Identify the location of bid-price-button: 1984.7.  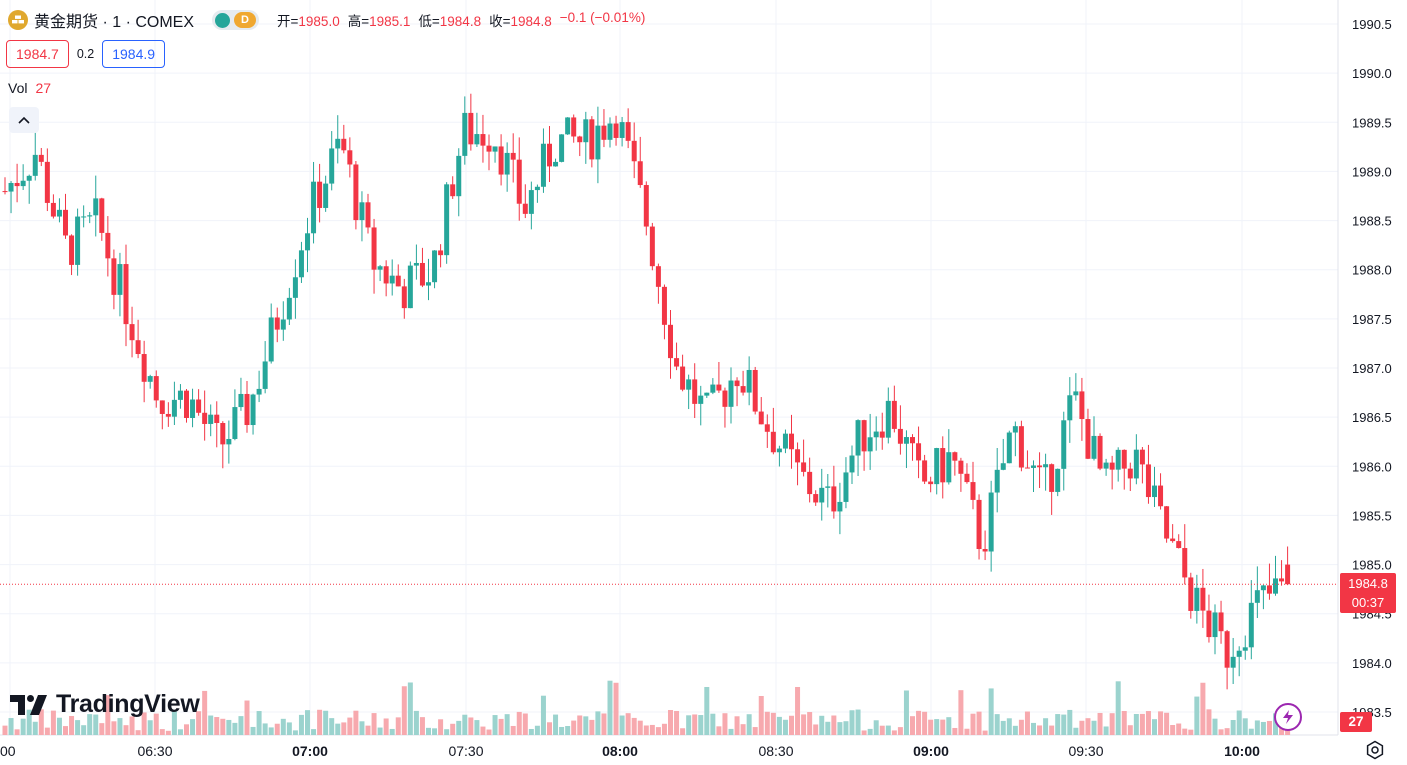
(37, 54).